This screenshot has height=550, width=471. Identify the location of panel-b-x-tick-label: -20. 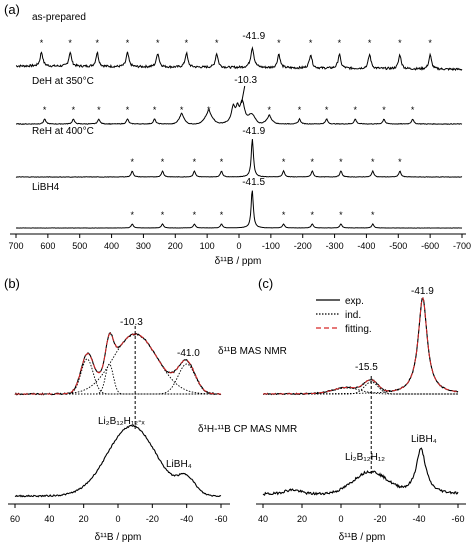
(152, 519).